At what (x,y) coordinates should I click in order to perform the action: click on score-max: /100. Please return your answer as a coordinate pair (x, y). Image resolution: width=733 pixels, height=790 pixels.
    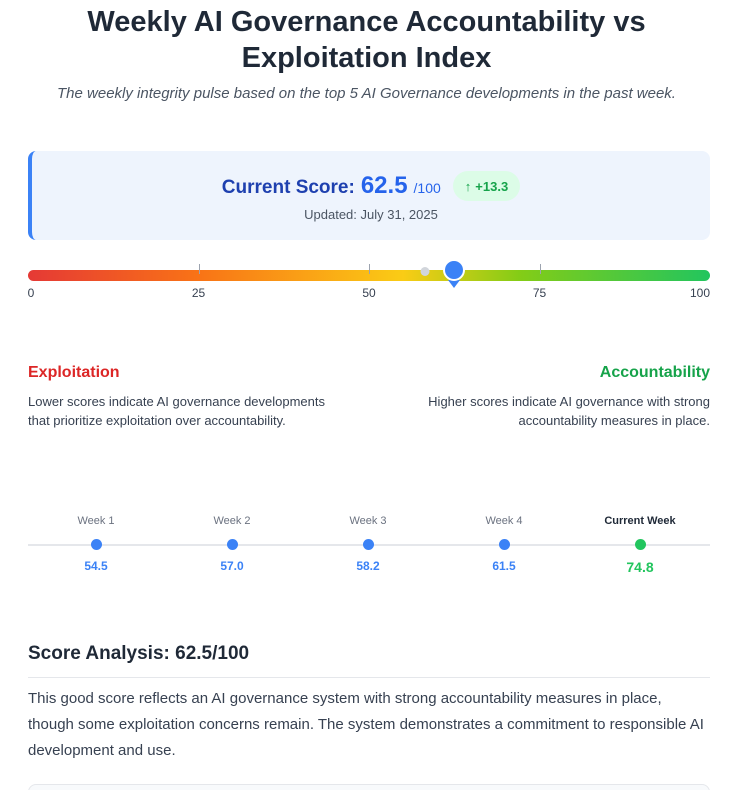
    Looking at the image, I should click on (427, 188).